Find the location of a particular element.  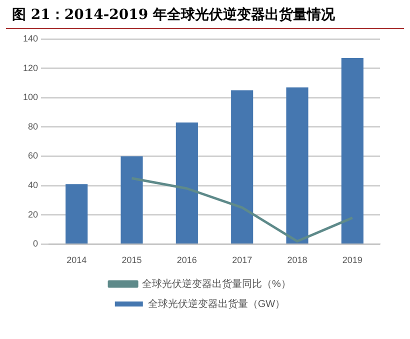

x-tick-label: 2016 is located at coordinates (186, 260).